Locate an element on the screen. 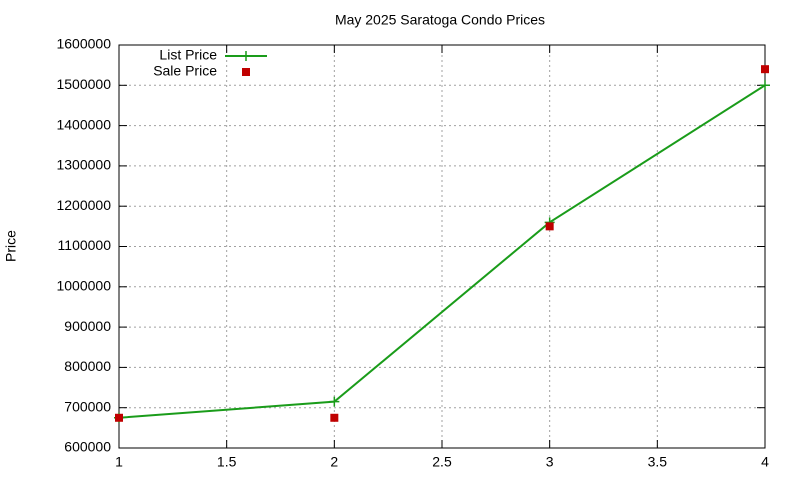 This screenshot has width=800, height=480. chart-title: May 2025 Saratoga Condo Prices is located at coordinates (440, 20).